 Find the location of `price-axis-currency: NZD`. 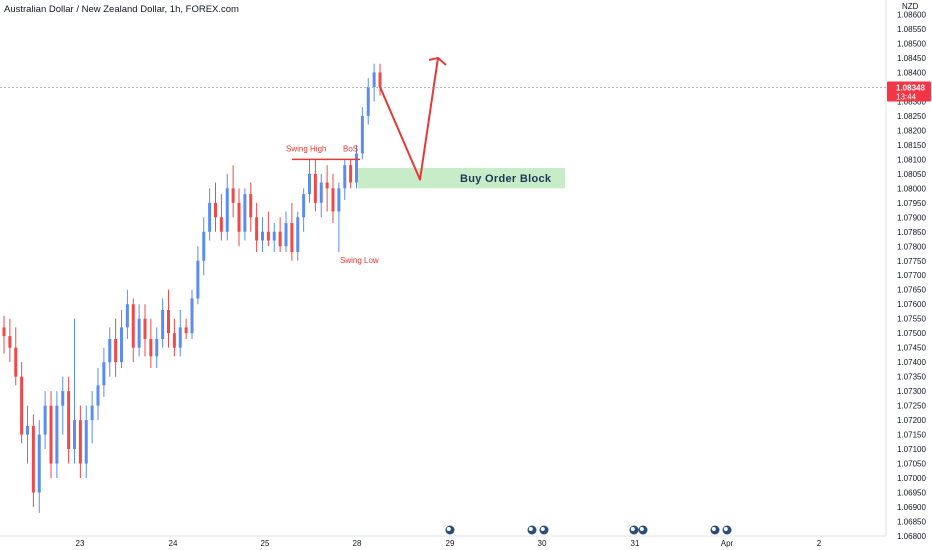

price-axis-currency: NZD is located at coordinates (910, 6).